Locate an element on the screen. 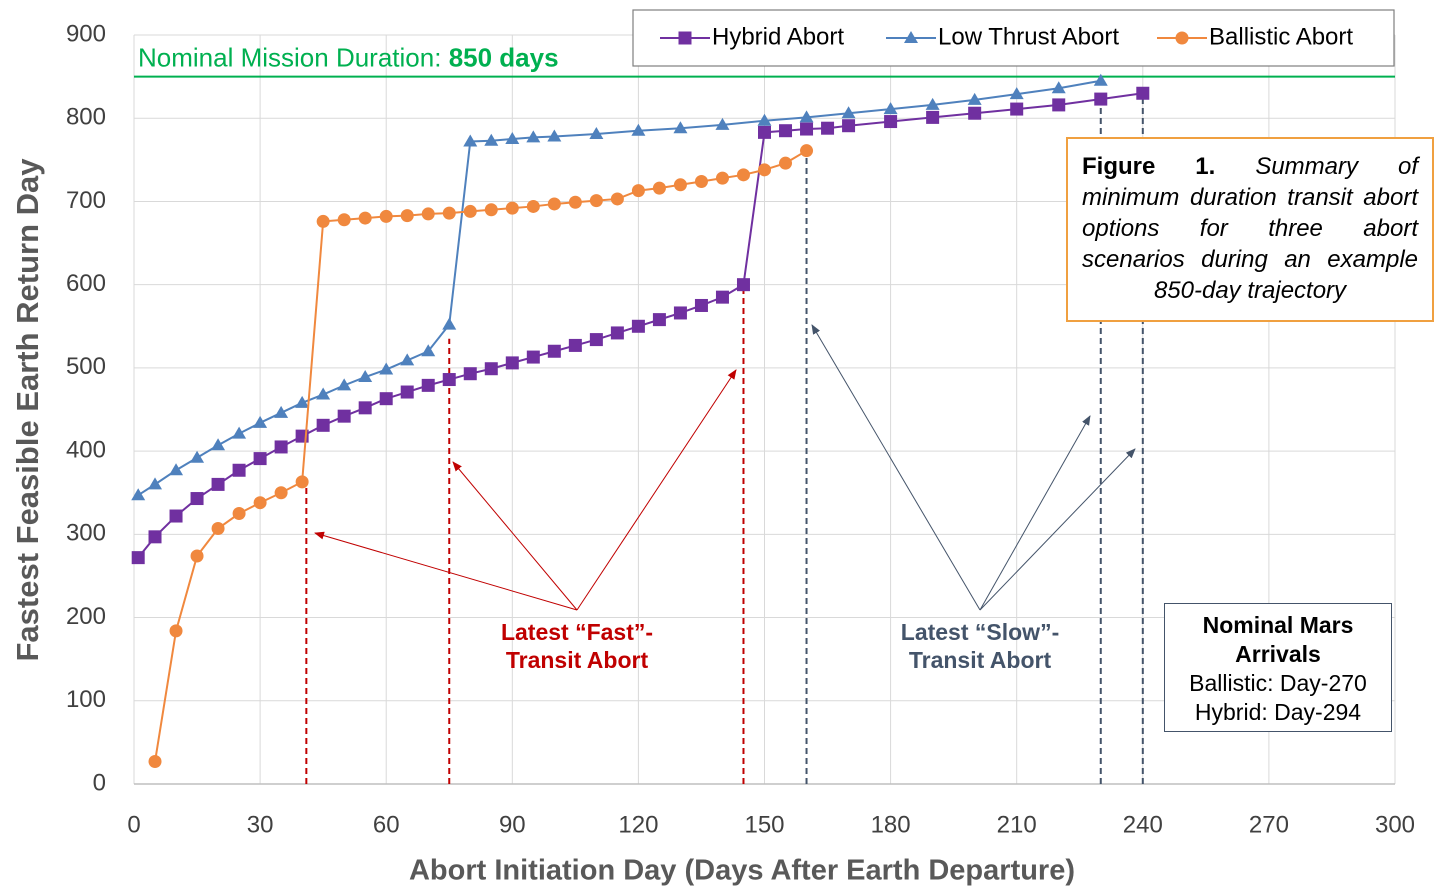 The height and width of the screenshot is (890, 1436). x-tick-label: 270 is located at coordinates (1269, 824).